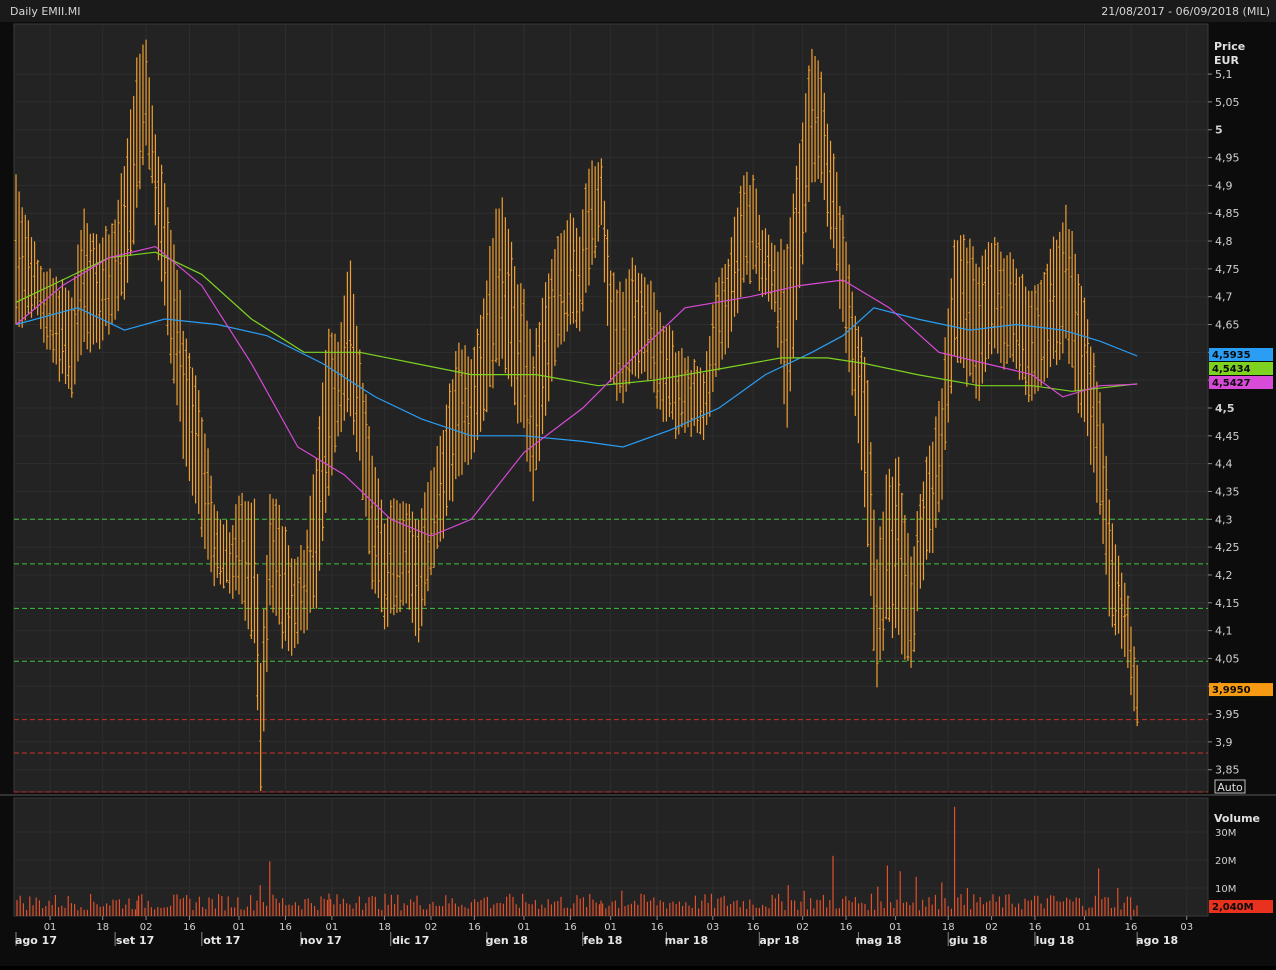 This screenshot has width=1276, height=970. I want to click on price-tick-label: 3,9, so click(1224, 742).